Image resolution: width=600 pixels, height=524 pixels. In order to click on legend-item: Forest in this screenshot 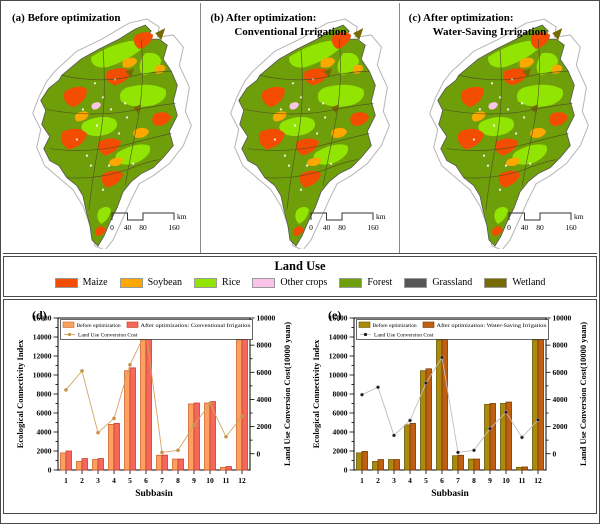, I will do `click(365, 282)`.